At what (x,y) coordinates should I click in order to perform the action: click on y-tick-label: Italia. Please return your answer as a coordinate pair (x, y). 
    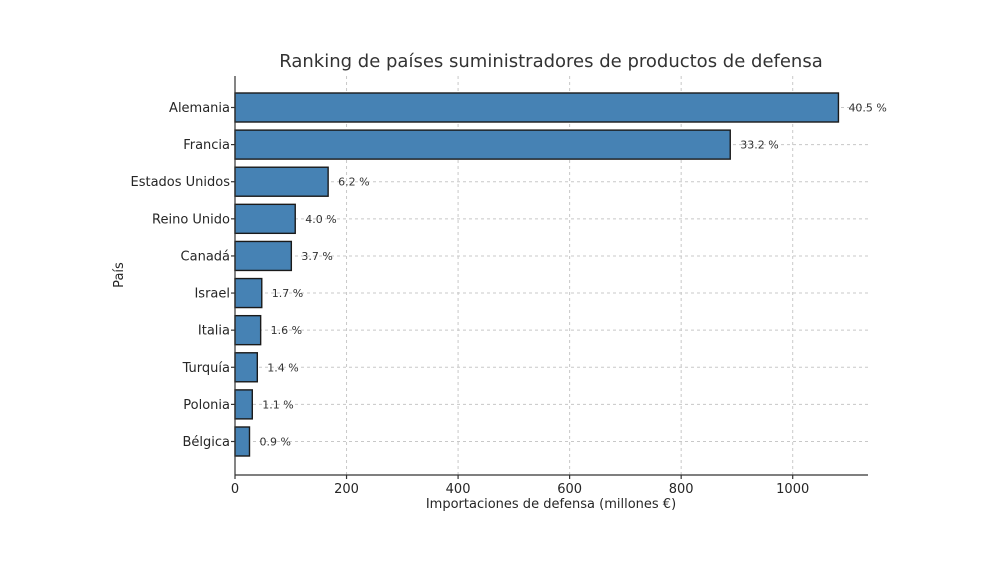
    Looking at the image, I should click on (214, 331).